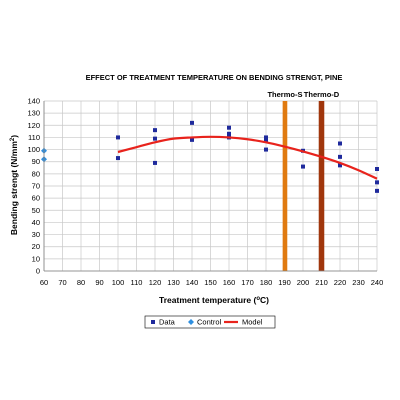 This screenshot has width=400, height=400. Describe the element at coordinates (340, 282) in the screenshot. I see `x-tick-label: 220` at that location.